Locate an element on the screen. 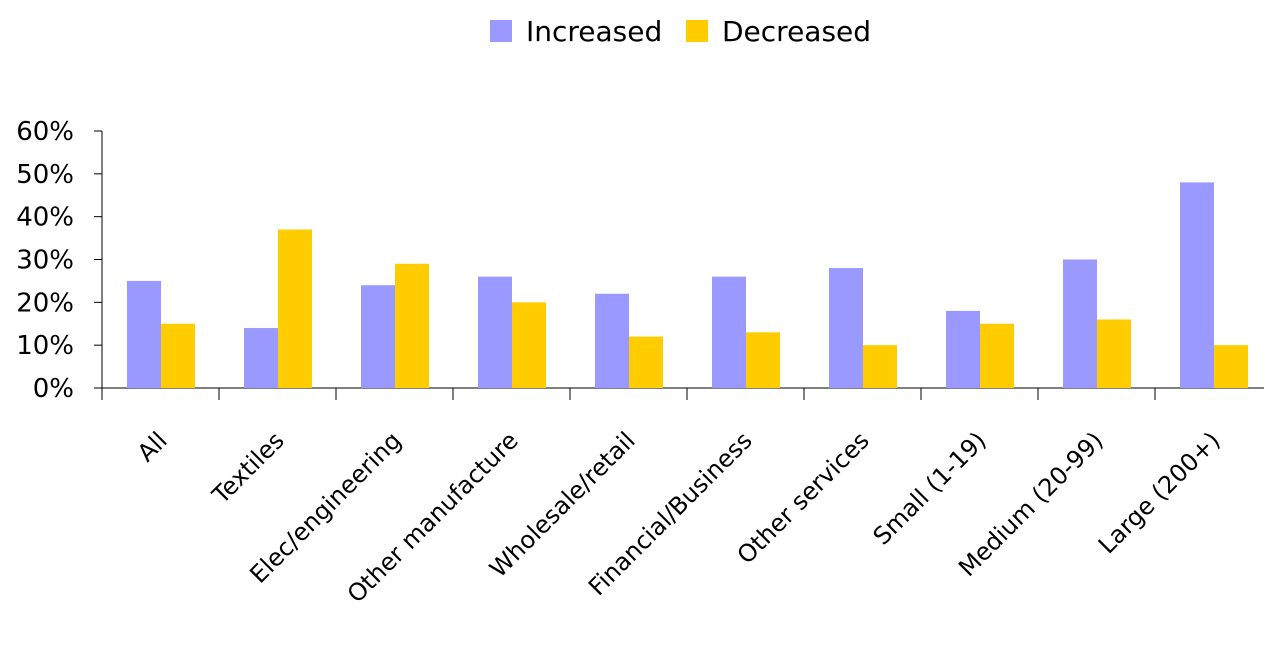 This screenshot has width=1264, height=650. x-category-label: Large (200+) is located at coordinates (1159, 492).